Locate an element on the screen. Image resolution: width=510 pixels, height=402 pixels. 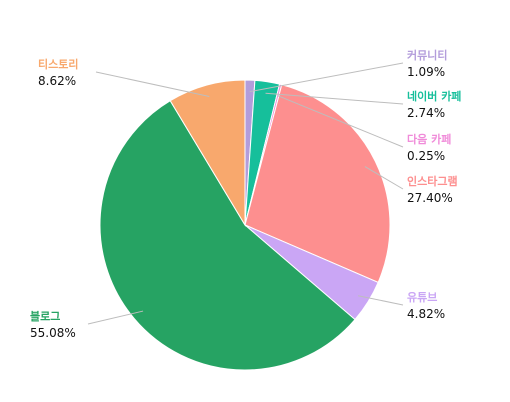
slice-value-5: 4.82% is located at coordinates (426, 314).